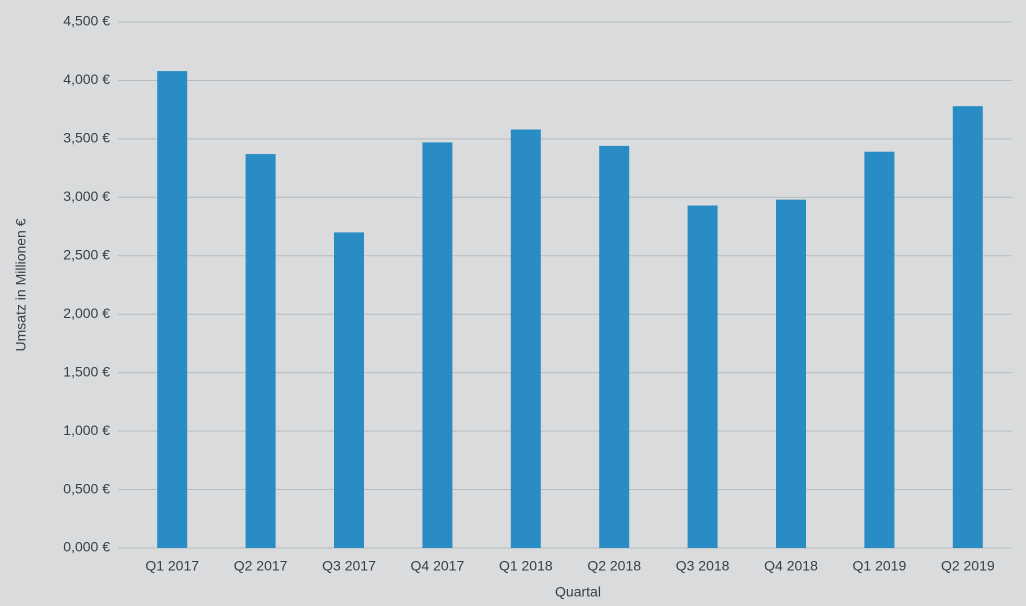 The width and height of the screenshot is (1026, 606). Describe the element at coordinates (349, 566) in the screenshot. I see `x-tick-label: Q3 2017` at that location.